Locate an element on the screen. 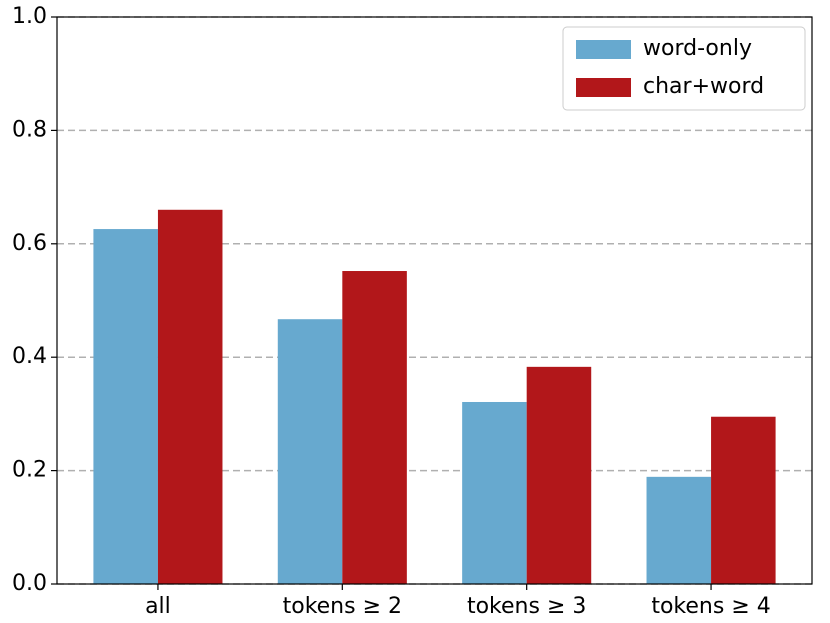  x-tick-label: tokens ≥ 3 is located at coordinates (526, 606).